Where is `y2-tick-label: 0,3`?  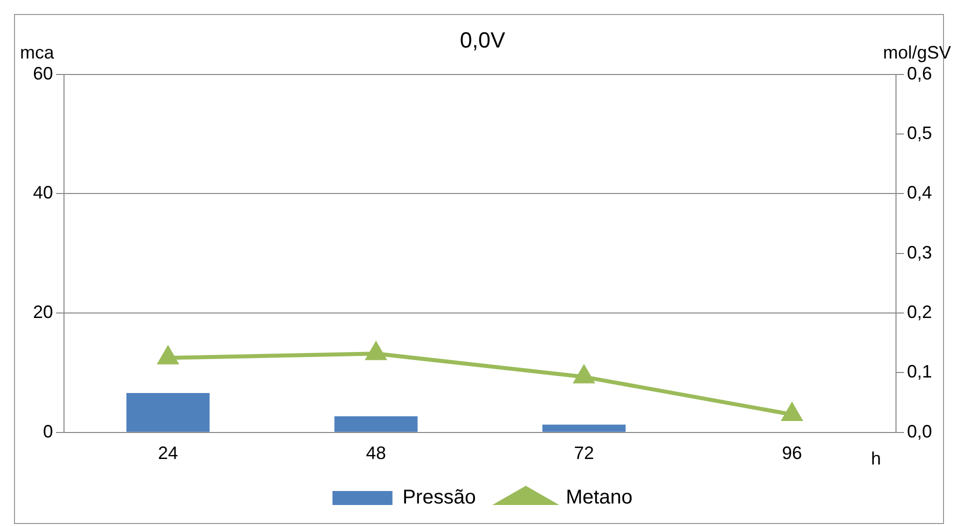
y2-tick-label: 0,3 is located at coordinates (919, 252).